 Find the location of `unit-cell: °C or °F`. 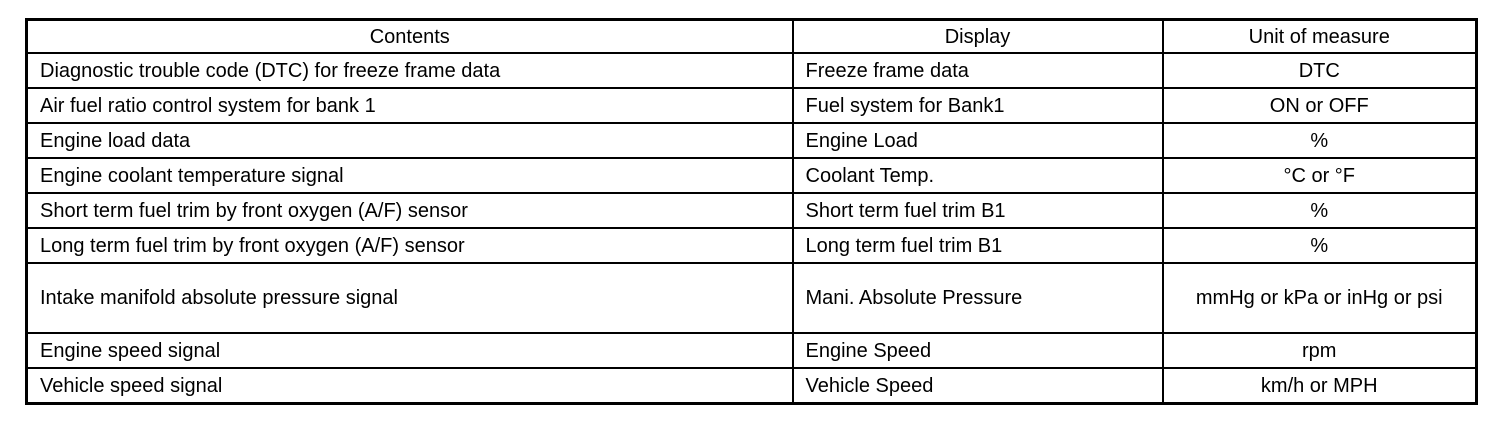

unit-cell: °C or °F is located at coordinates (1319, 175).